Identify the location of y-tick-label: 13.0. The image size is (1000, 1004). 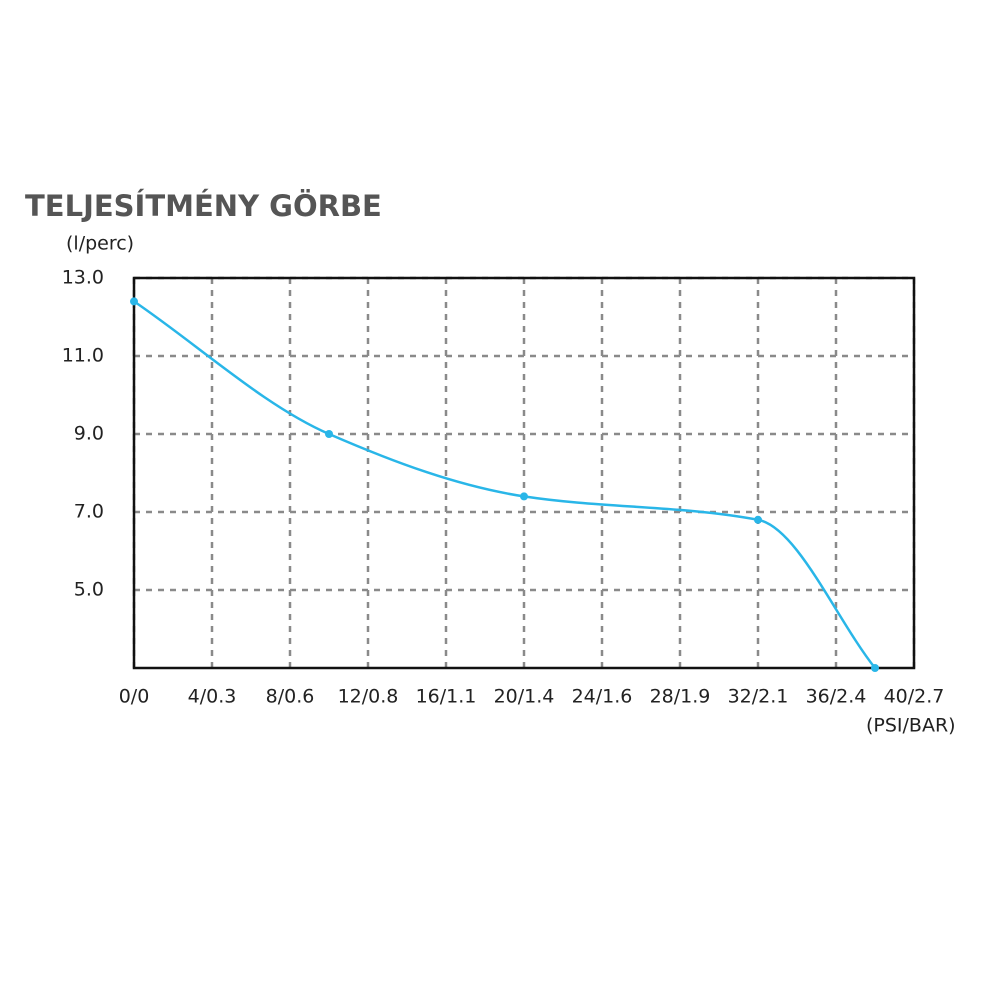
(83, 278).